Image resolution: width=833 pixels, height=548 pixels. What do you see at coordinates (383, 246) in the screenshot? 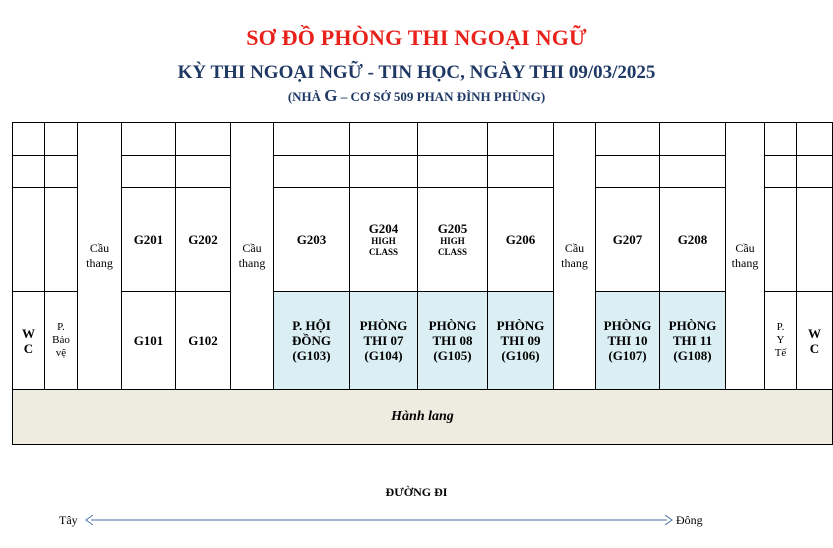
I see `room-g204-note: HIGH CLASS` at bounding box center [383, 246].